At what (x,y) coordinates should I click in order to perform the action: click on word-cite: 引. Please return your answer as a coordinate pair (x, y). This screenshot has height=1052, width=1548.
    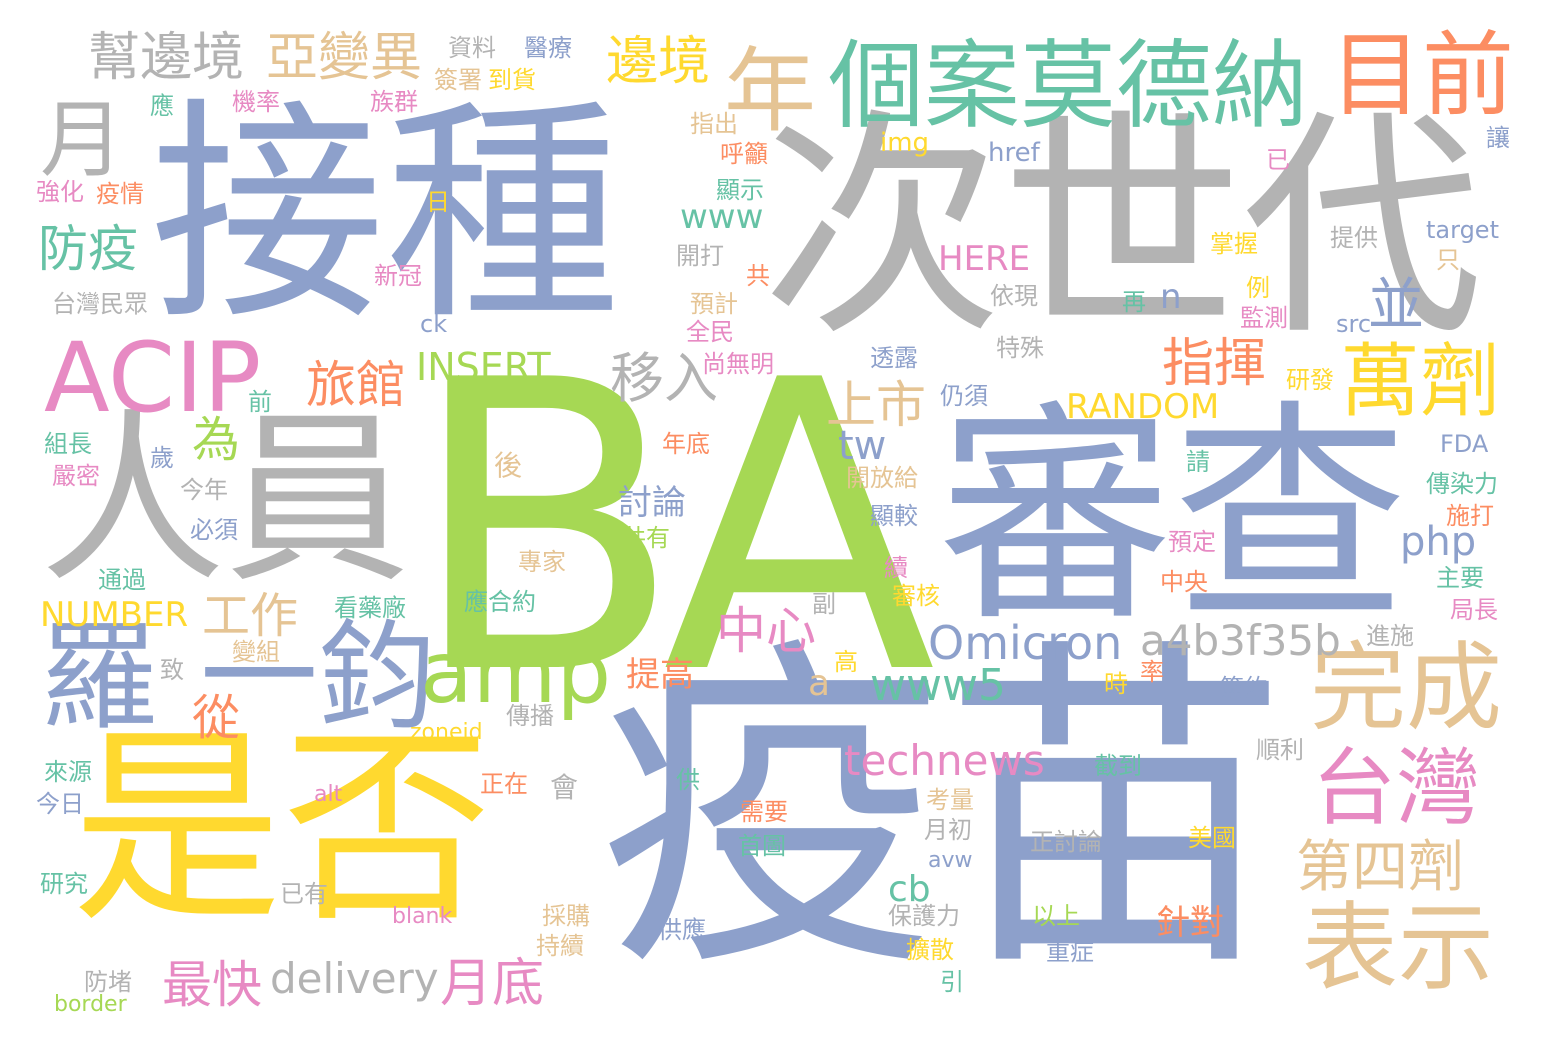
    Looking at the image, I should click on (952, 982).